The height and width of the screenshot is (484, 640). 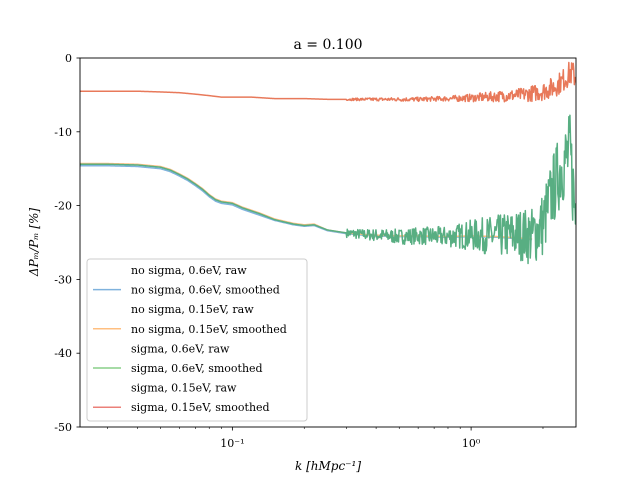 I want to click on y-tick-label: -20, so click(x=63, y=206).